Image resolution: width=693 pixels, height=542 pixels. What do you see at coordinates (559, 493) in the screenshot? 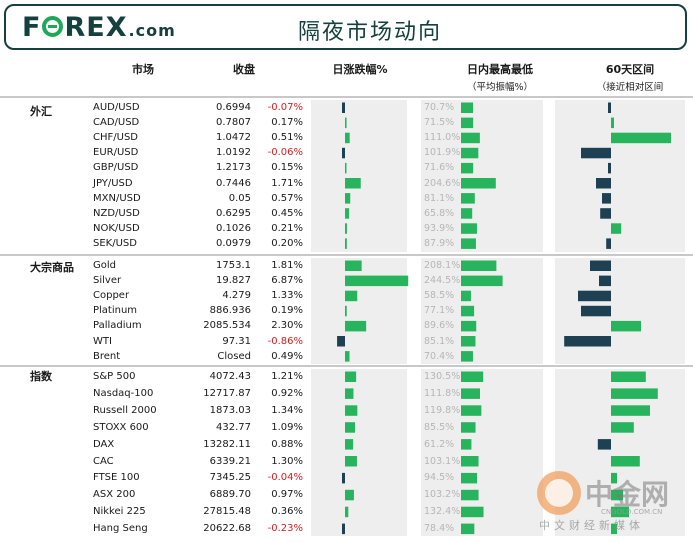
I see `watermark-logo-inner` at bounding box center [559, 493].